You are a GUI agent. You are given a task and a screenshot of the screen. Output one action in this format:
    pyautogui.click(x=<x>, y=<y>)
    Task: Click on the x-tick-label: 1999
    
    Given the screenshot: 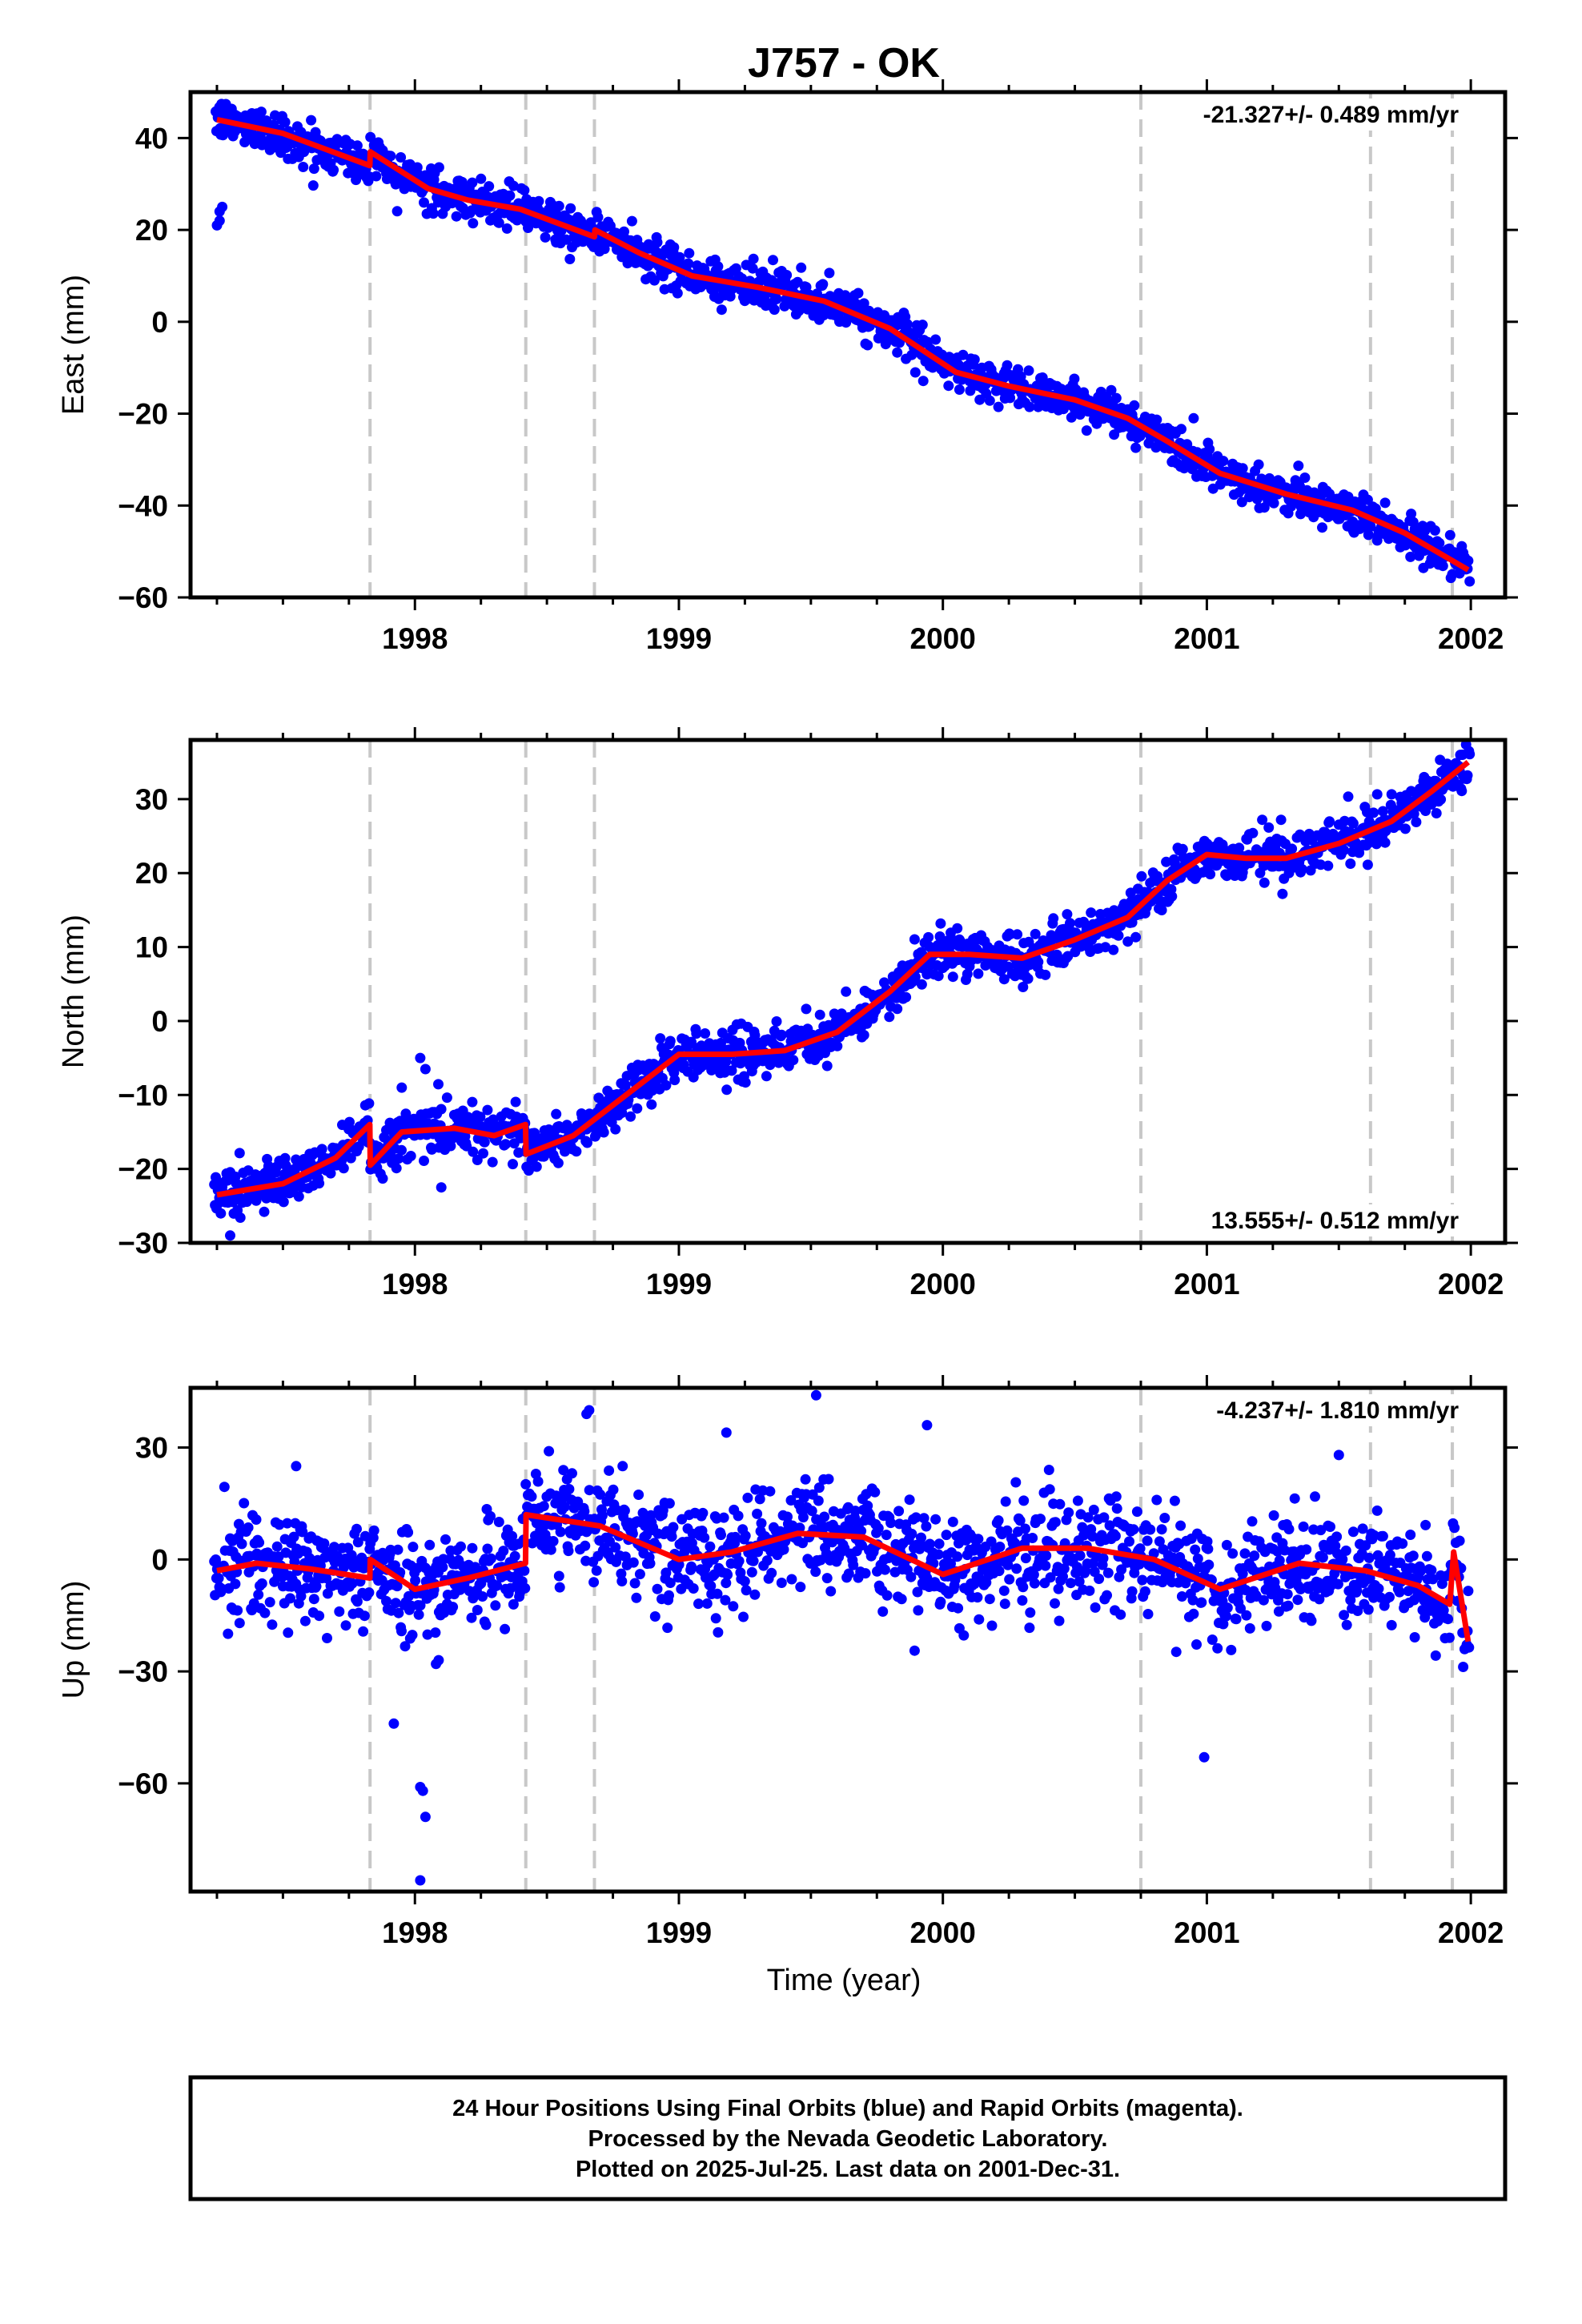 What is the action you would take?
    pyautogui.click(x=679, y=638)
    